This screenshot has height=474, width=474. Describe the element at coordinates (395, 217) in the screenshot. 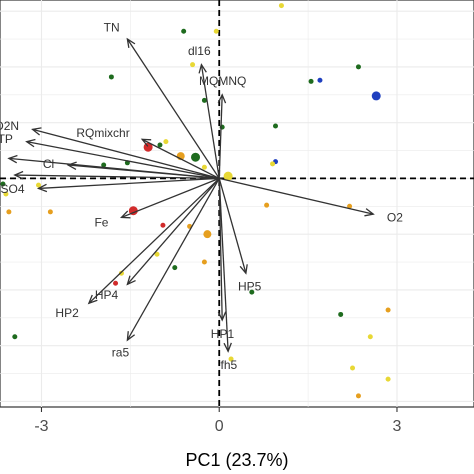

I see `loading-label: O2` at that location.